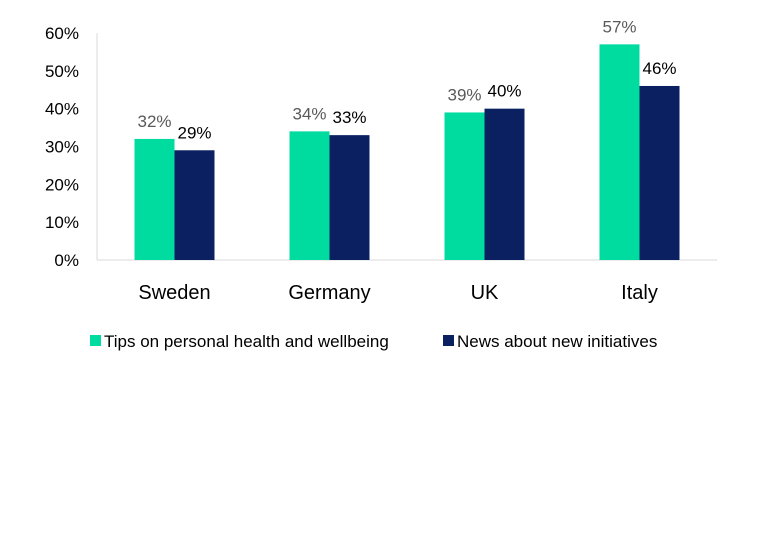 Image resolution: width=770 pixels, height=552 pixels. I want to click on data-label: 39%, so click(464, 94).